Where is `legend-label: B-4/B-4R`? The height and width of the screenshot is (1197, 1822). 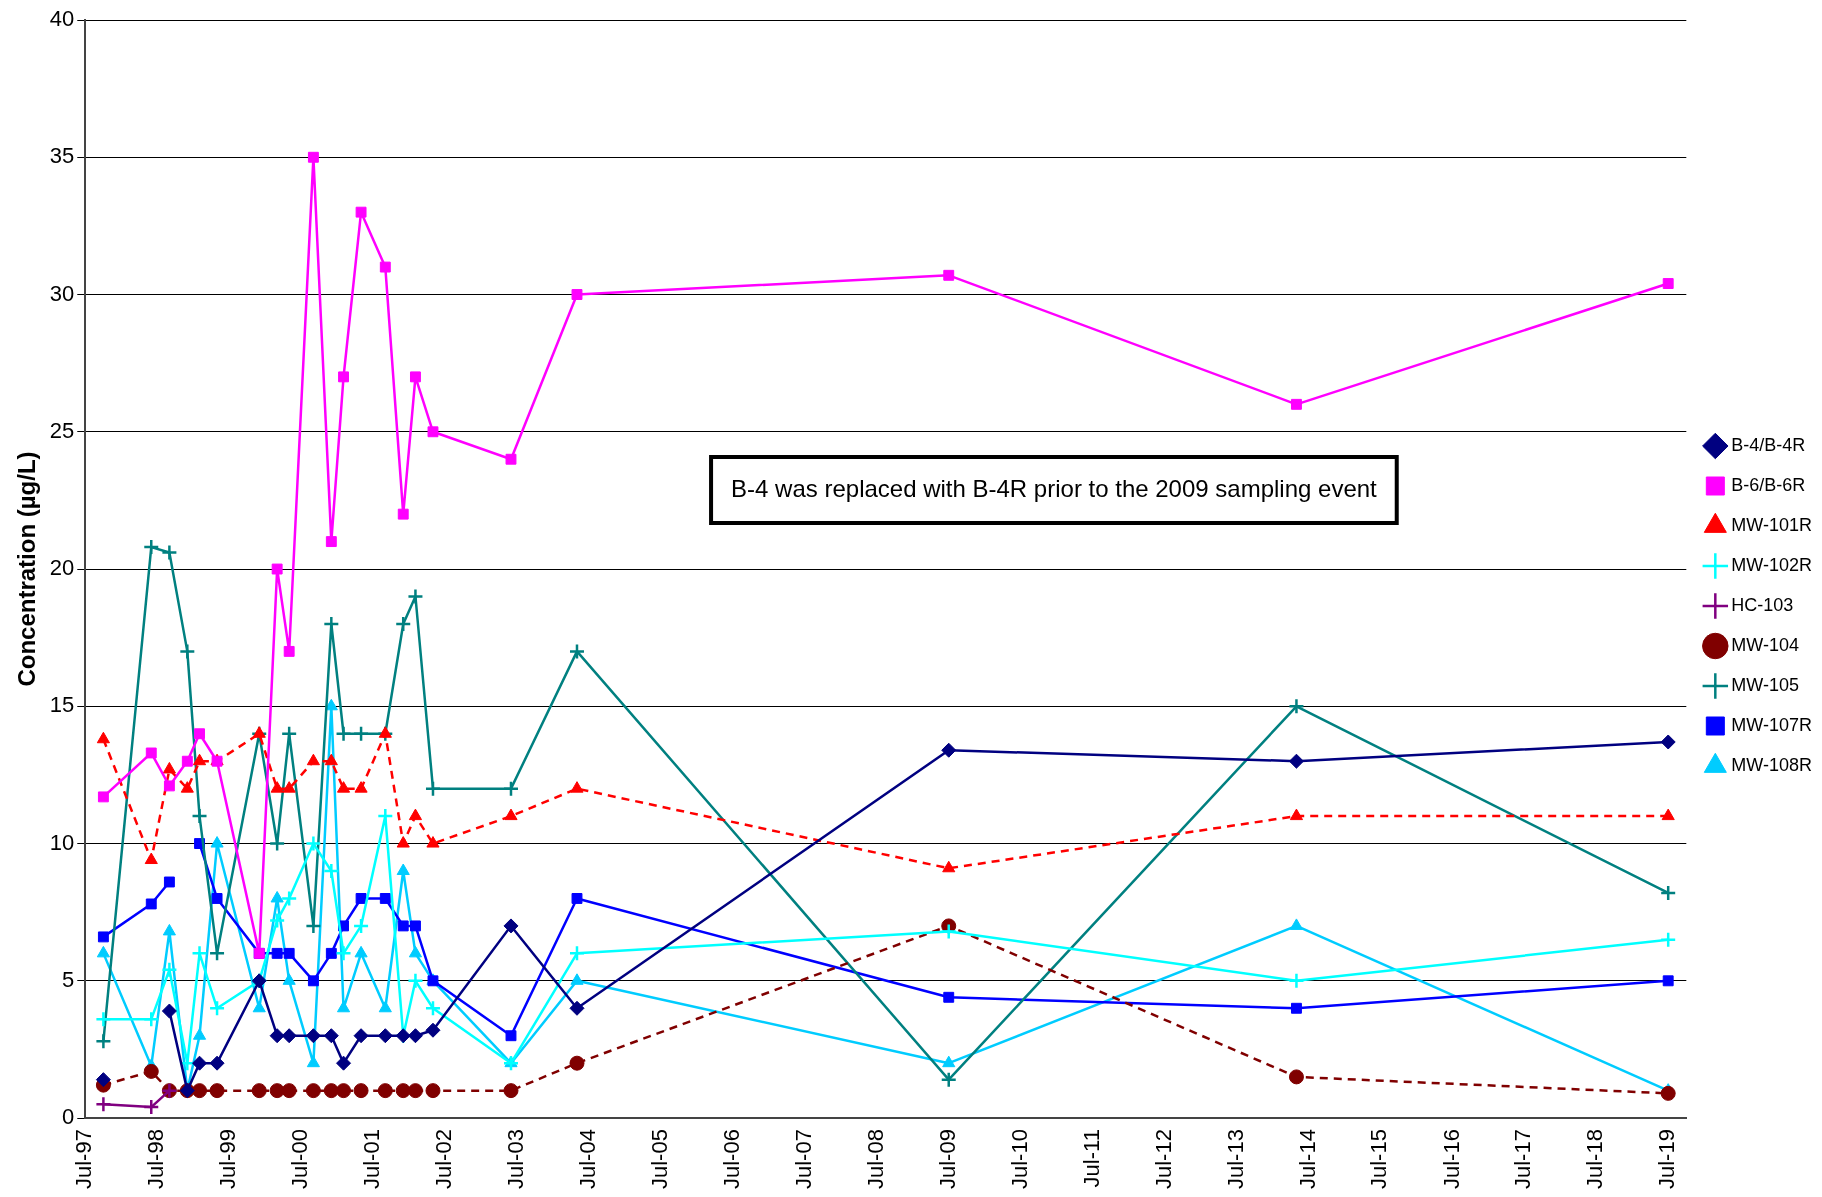 legend-label: B-4/B-4R is located at coordinates (1768, 444).